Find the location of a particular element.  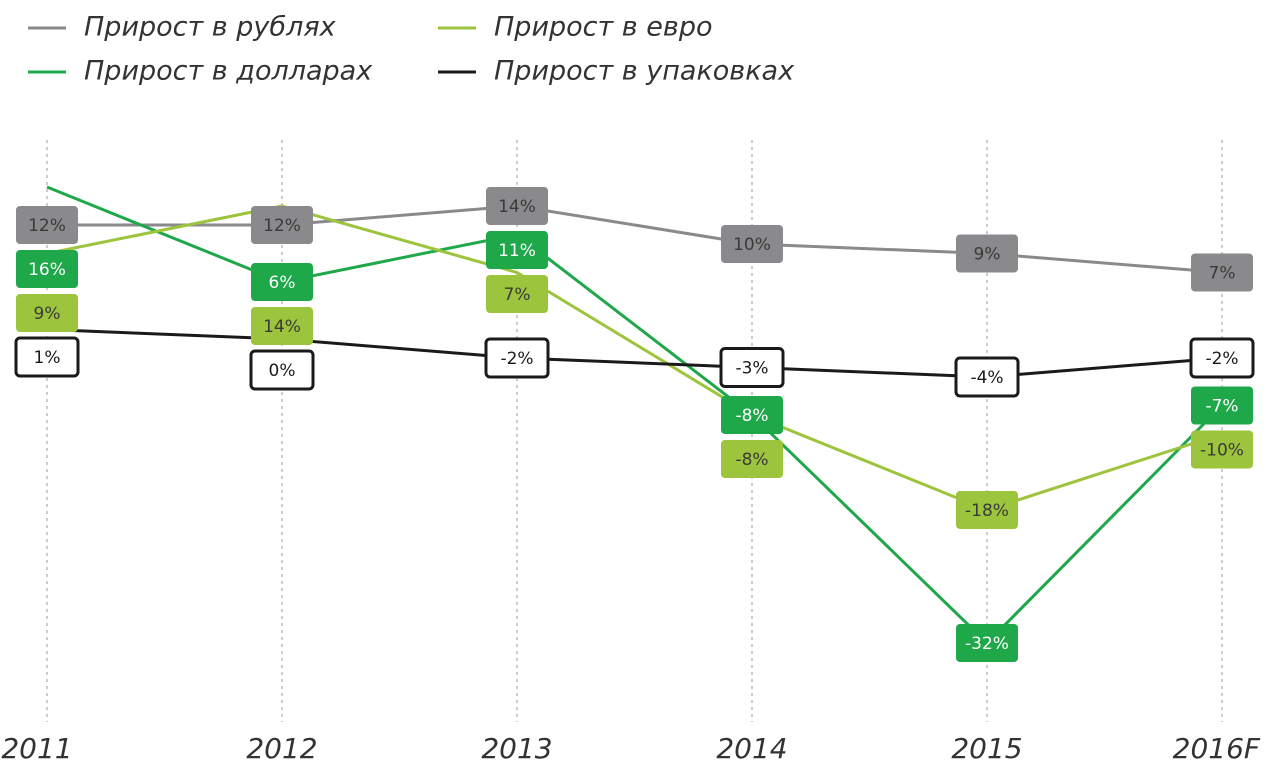

data-label: -3% is located at coordinates (751, 369).